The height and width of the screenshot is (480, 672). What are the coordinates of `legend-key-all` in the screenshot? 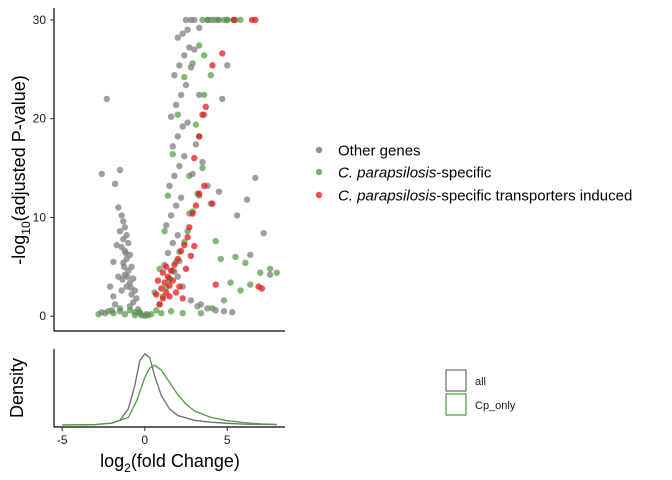 It's located at (456, 380).